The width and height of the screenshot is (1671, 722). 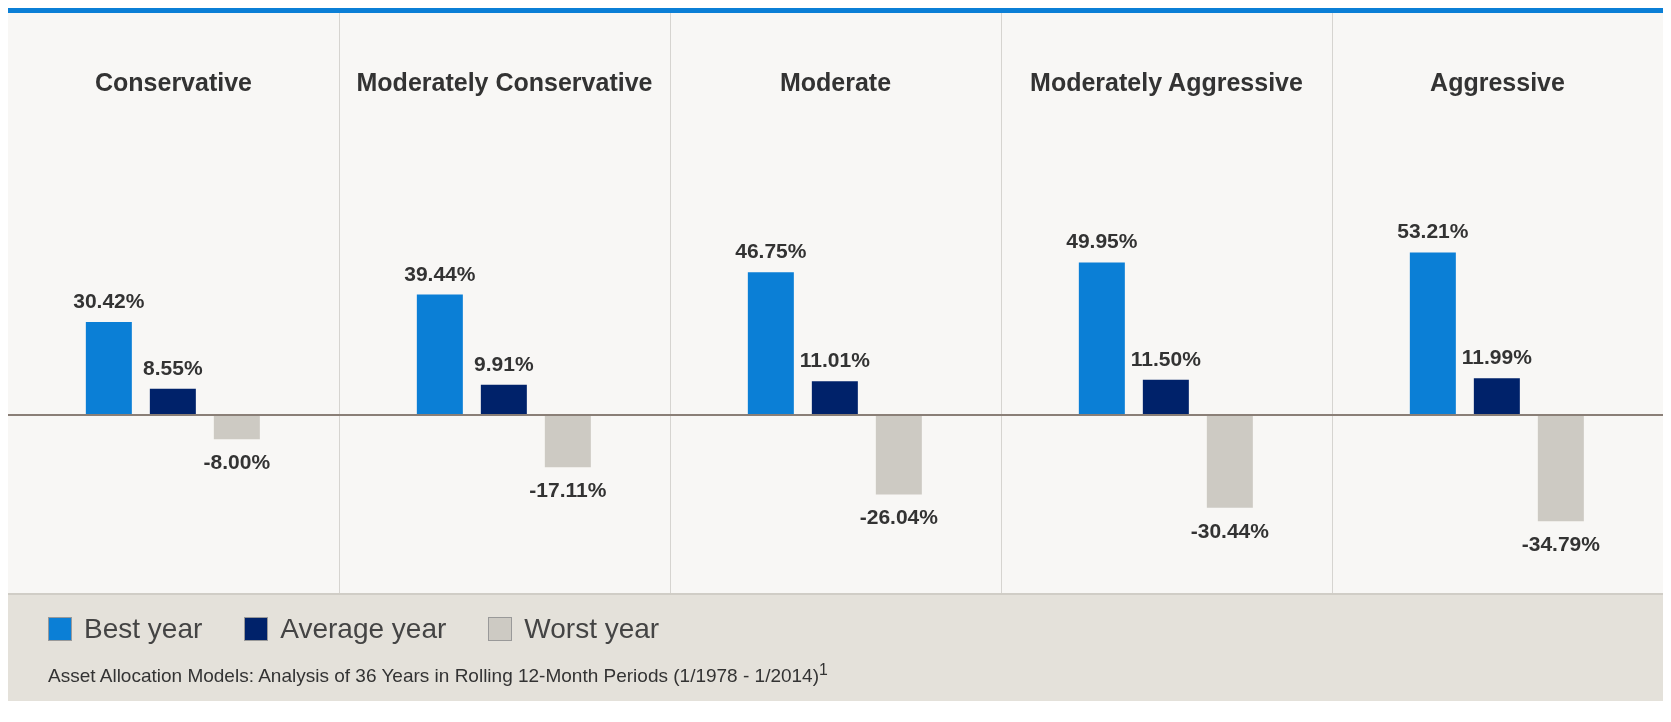 I want to click on data-label: -34.79%, so click(x=1561, y=544).